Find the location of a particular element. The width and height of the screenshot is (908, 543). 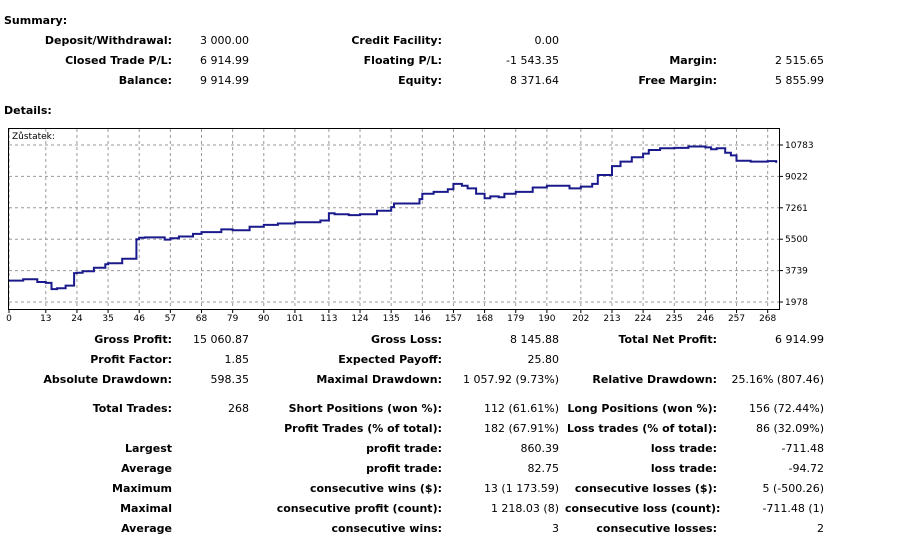

x-tick-label: 190 is located at coordinates (546, 319).